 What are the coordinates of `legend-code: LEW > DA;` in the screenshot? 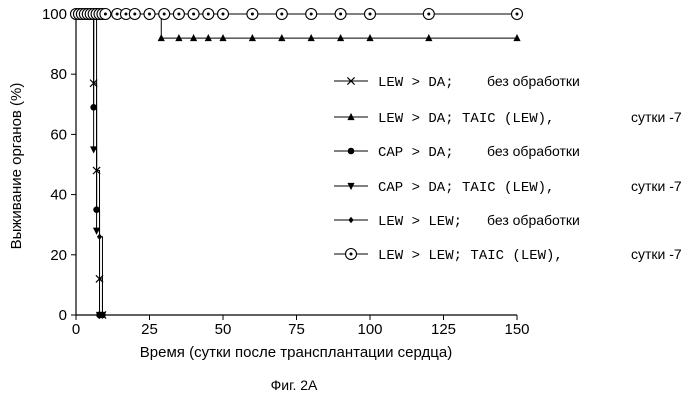 It's located at (416, 83).